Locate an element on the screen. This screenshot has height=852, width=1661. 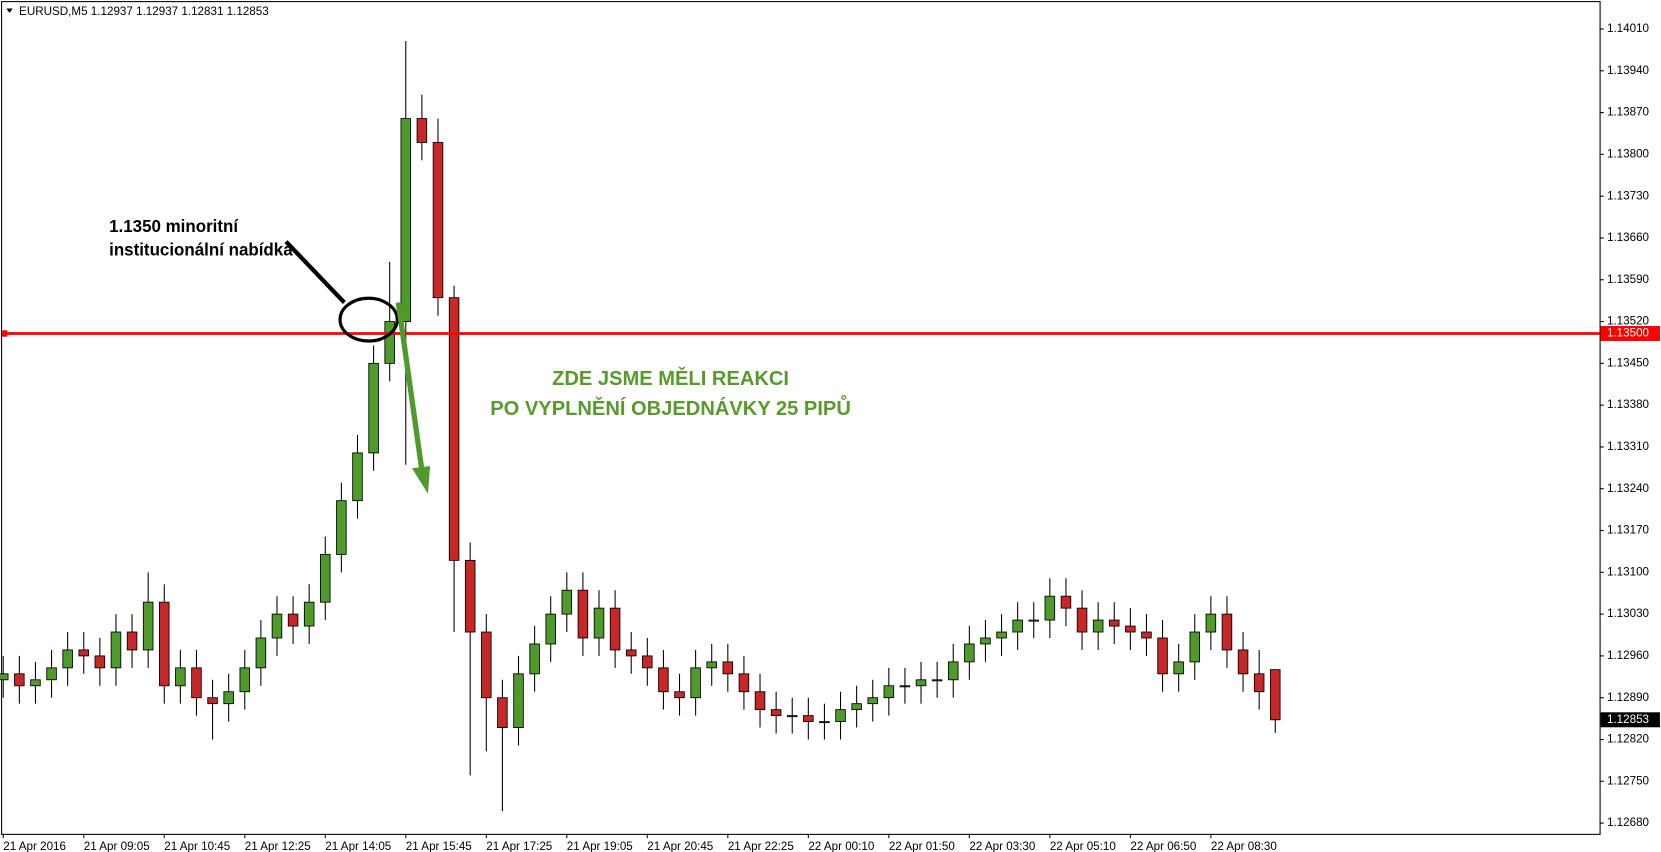
x-tick-label: 22 Apr 05:10 is located at coordinates (1083, 846).